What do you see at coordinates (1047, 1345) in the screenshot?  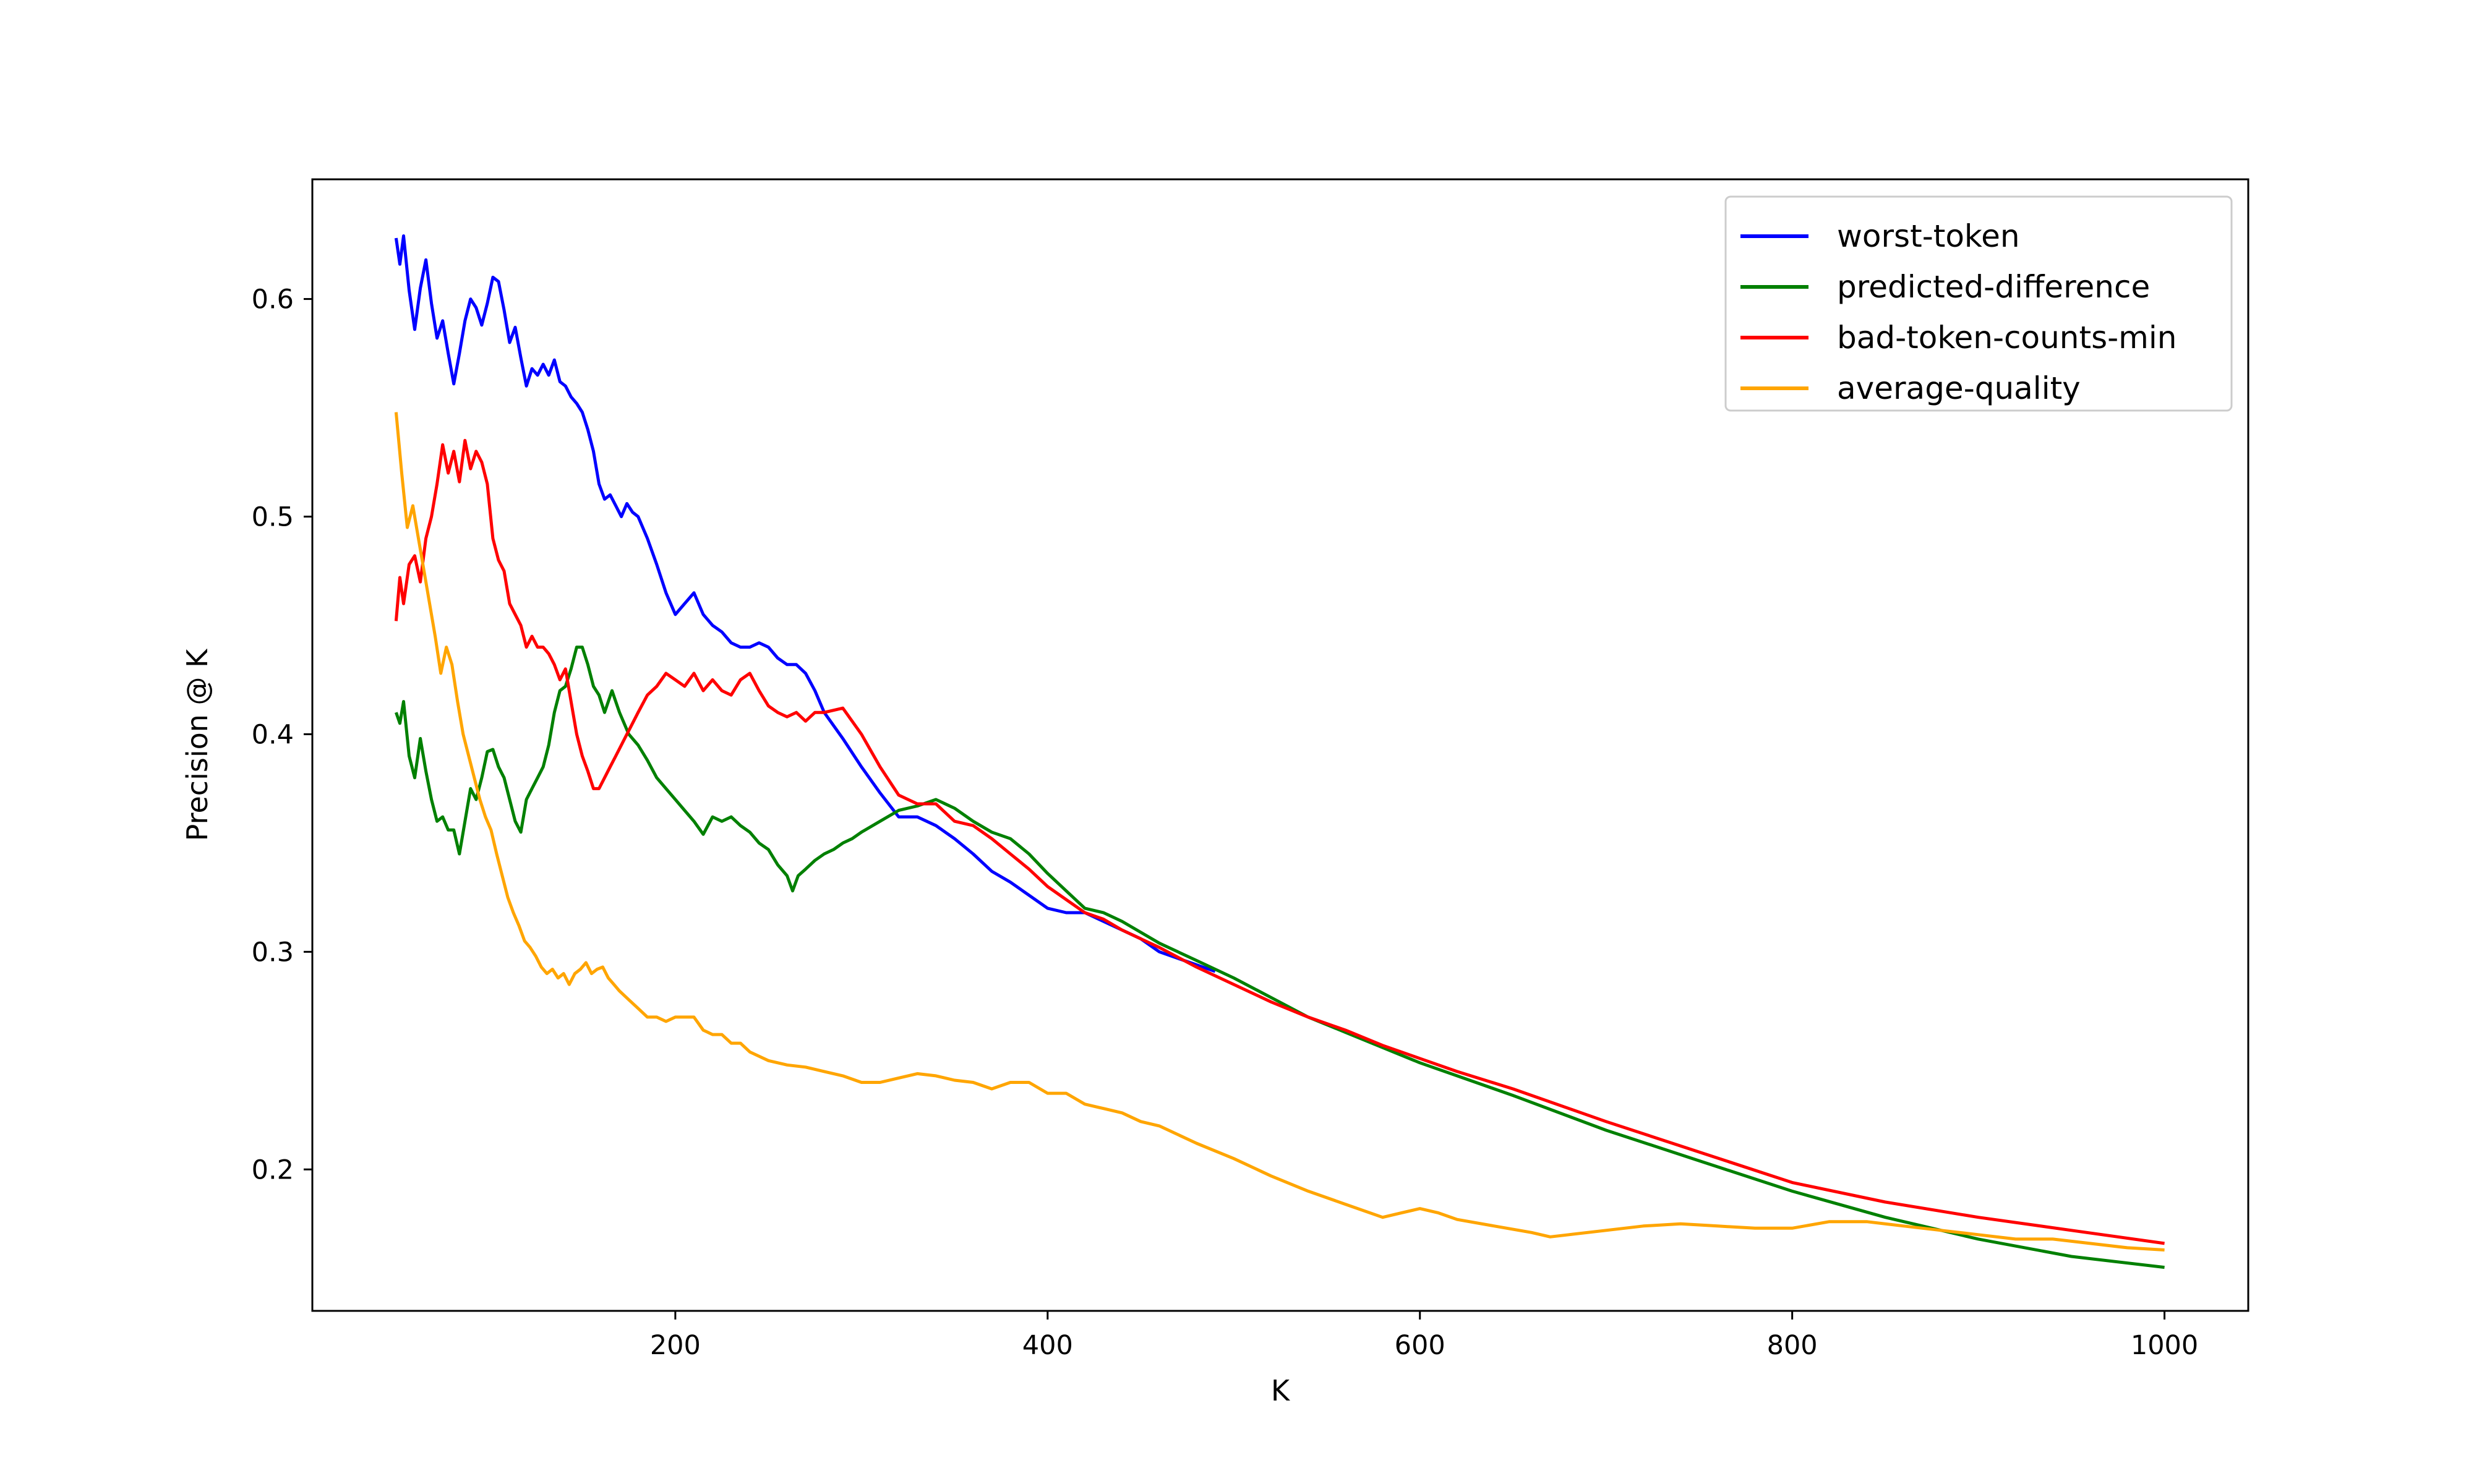 I see `x-tick-label: 400` at bounding box center [1047, 1345].